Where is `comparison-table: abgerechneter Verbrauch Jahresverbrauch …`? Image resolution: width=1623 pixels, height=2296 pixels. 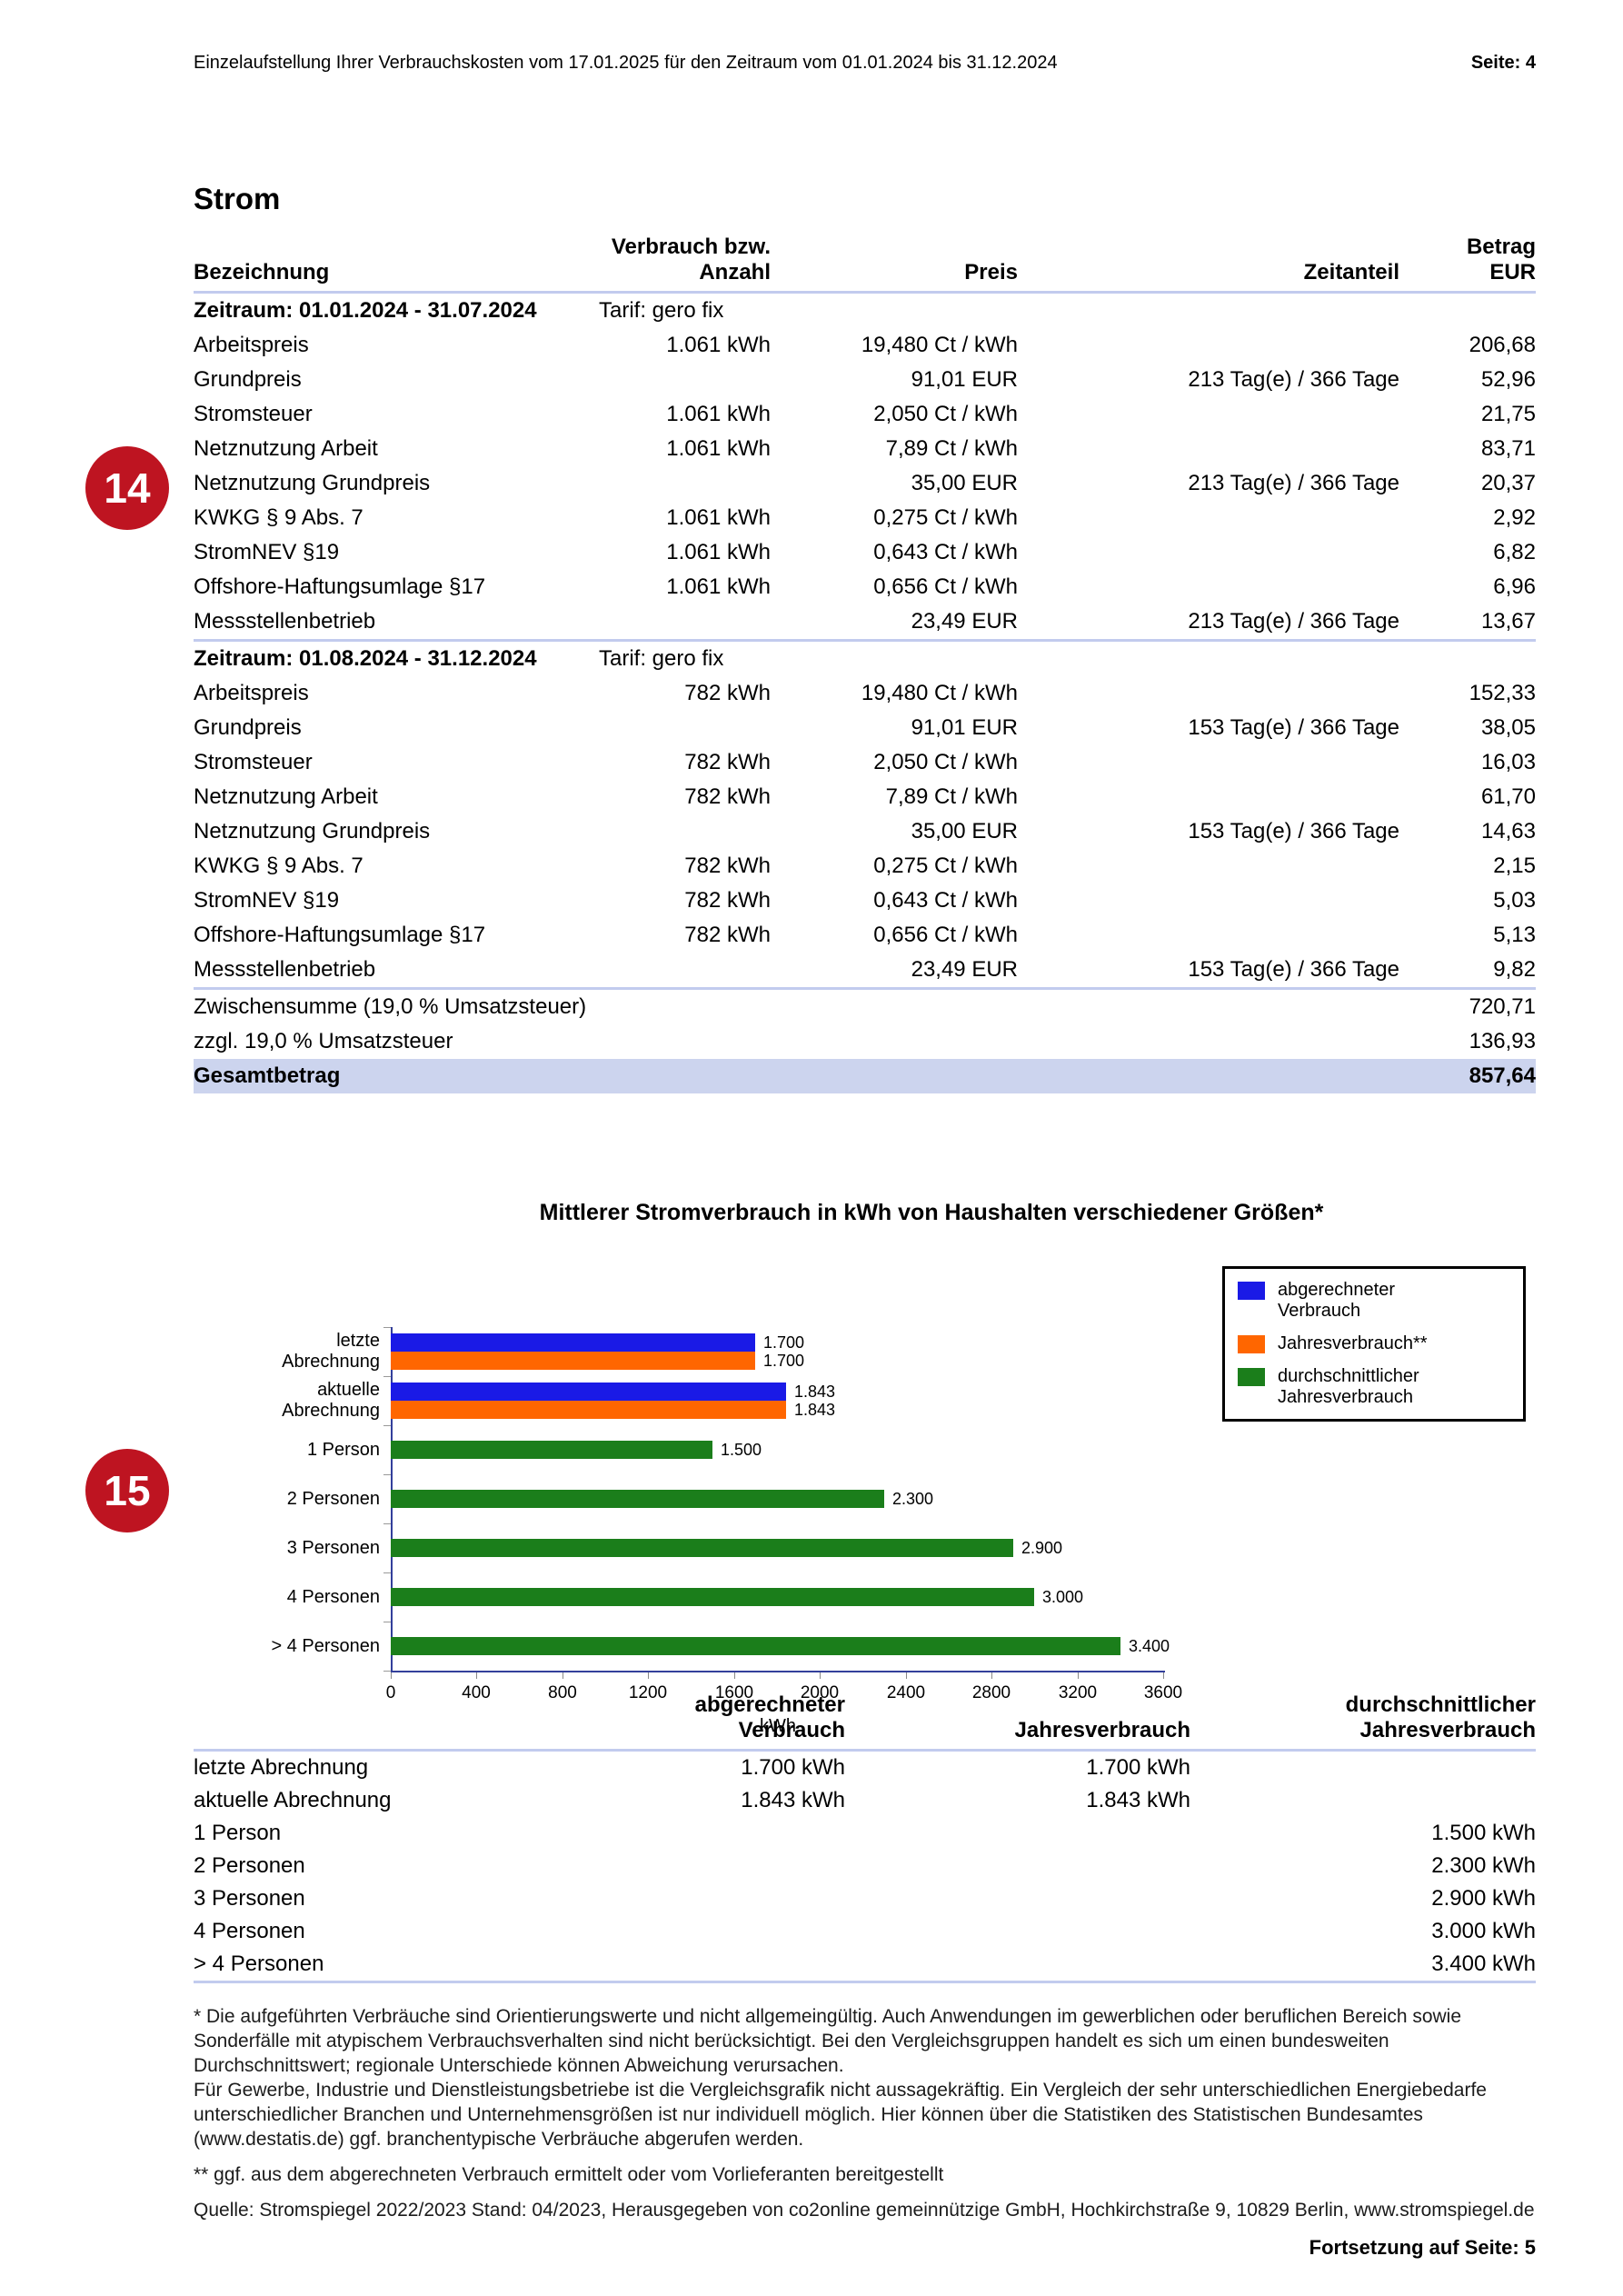
comparison-table: abgerechneter Verbrauch Jahresverbrauch … is located at coordinates (865, 1837).